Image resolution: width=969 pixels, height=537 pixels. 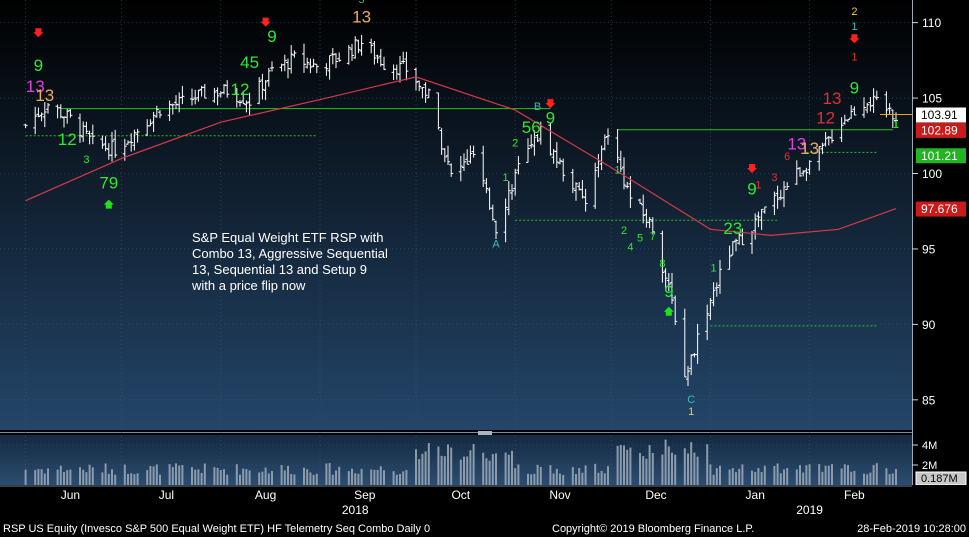 What do you see at coordinates (265, 495) in the screenshot?
I see `x-month-label: Aug` at bounding box center [265, 495].